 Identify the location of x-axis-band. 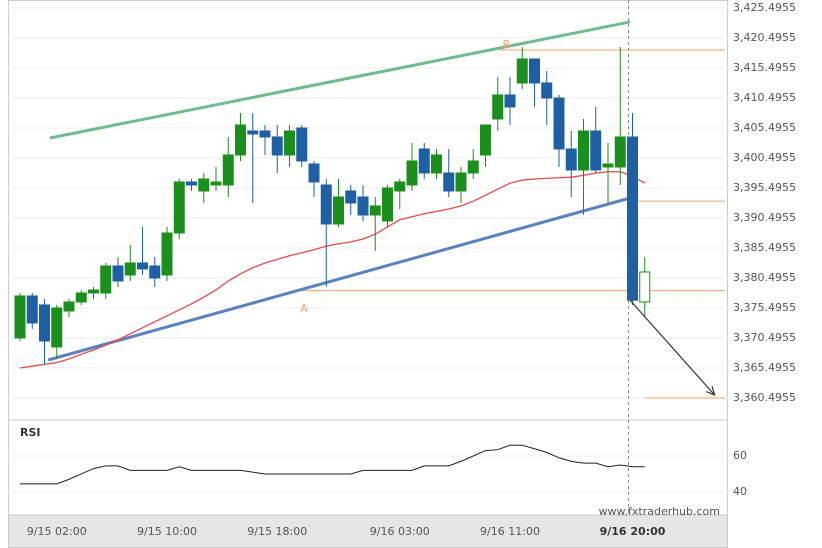
(368, 531).